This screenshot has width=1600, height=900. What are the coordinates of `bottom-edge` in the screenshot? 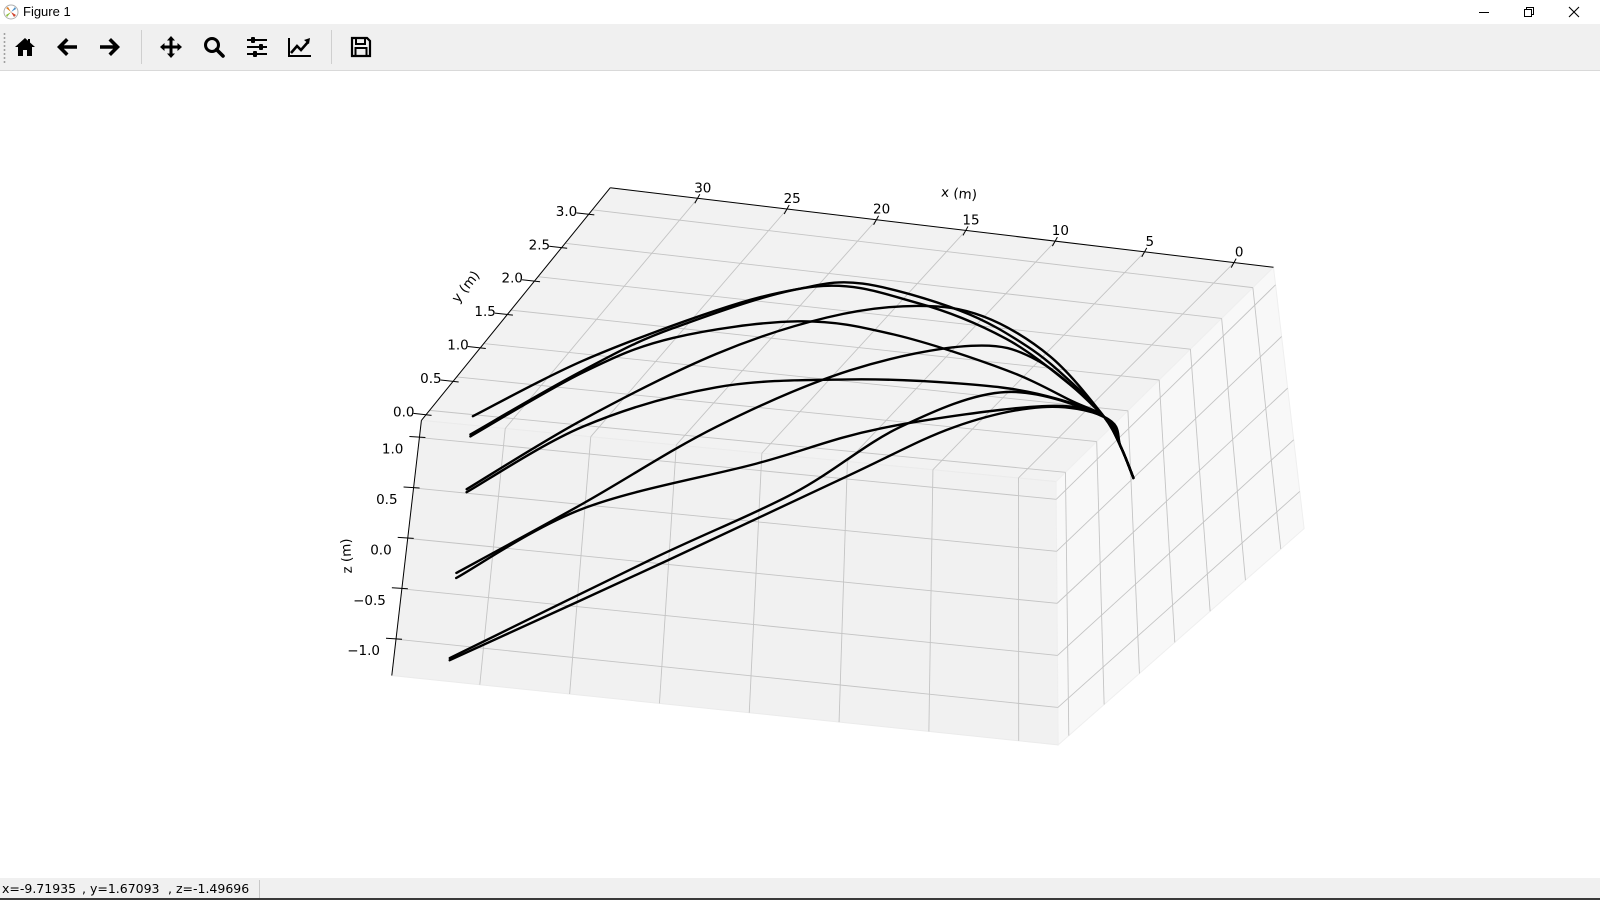 It's located at (800, 899).